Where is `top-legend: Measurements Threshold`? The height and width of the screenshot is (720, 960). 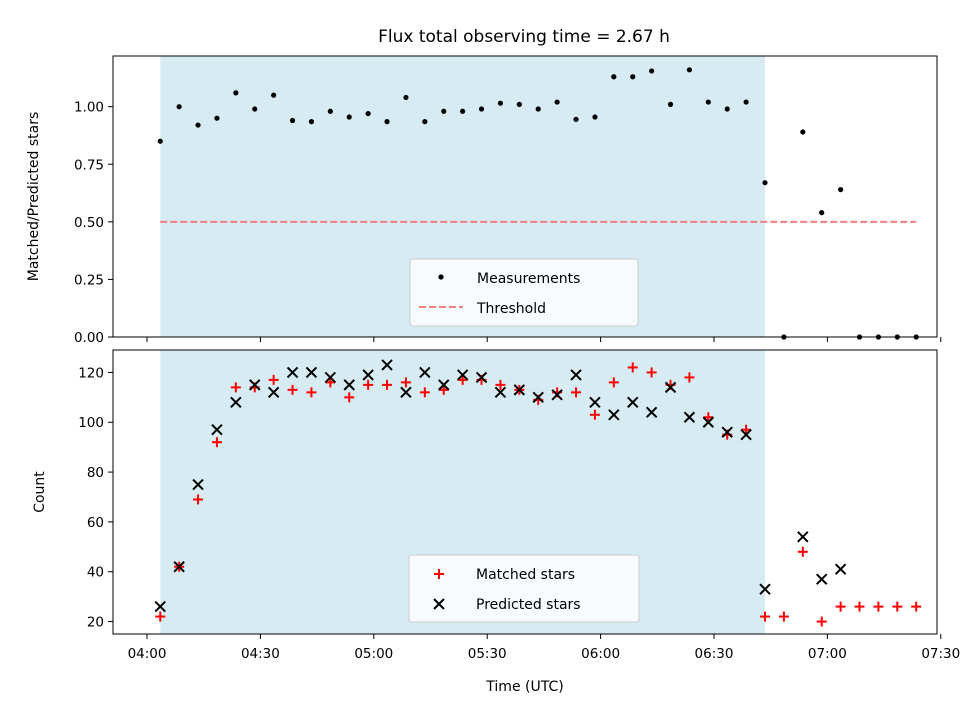 top-legend: Measurements Threshold is located at coordinates (524, 292).